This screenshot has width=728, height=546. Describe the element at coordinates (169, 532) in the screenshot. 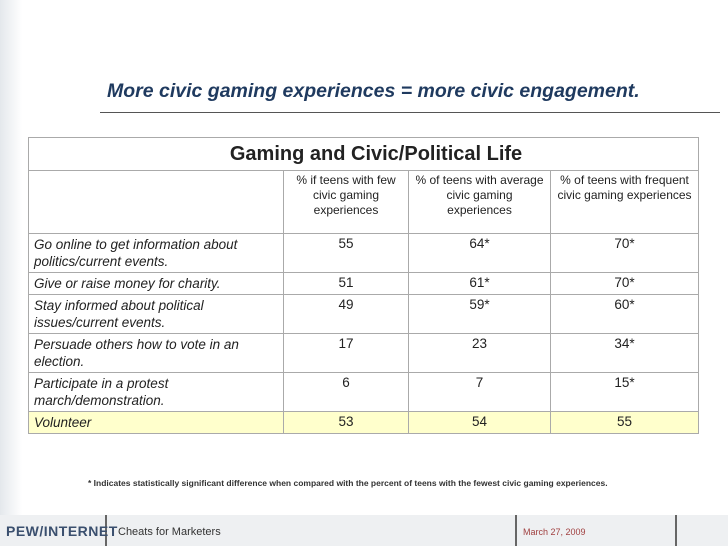

I see `presentation-title: Cheats for Marketers` at that location.